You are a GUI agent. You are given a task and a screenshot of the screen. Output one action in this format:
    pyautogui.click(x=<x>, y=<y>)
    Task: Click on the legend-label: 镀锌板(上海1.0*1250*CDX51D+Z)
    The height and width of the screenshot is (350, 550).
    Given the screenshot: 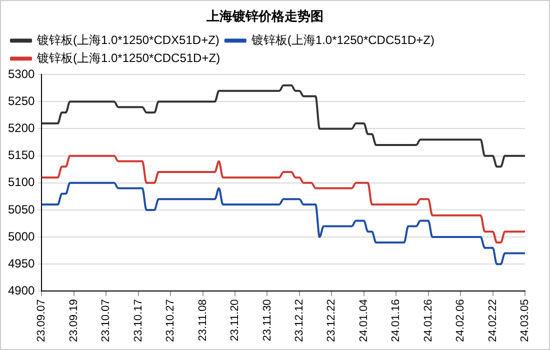 What is the action you would take?
    pyautogui.click(x=128, y=39)
    